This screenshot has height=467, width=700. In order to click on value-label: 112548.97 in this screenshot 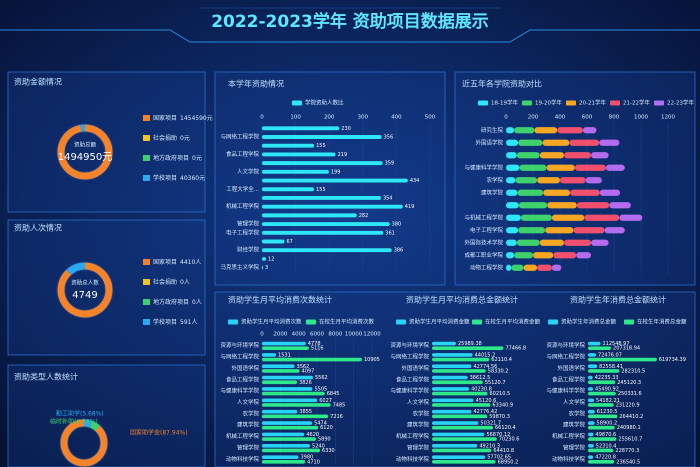, I will do `click(616, 344)`.